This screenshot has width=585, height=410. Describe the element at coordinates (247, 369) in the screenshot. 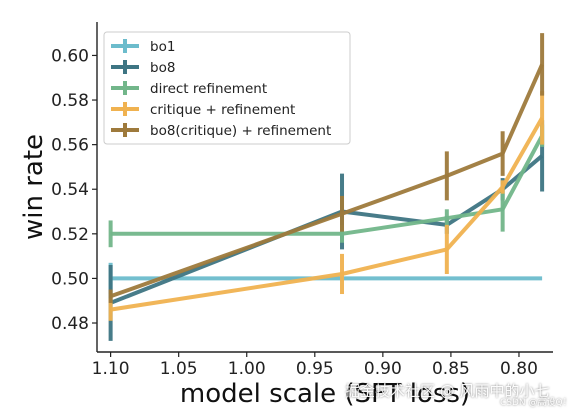

I see `x-tick-label: 1.00` at that location.